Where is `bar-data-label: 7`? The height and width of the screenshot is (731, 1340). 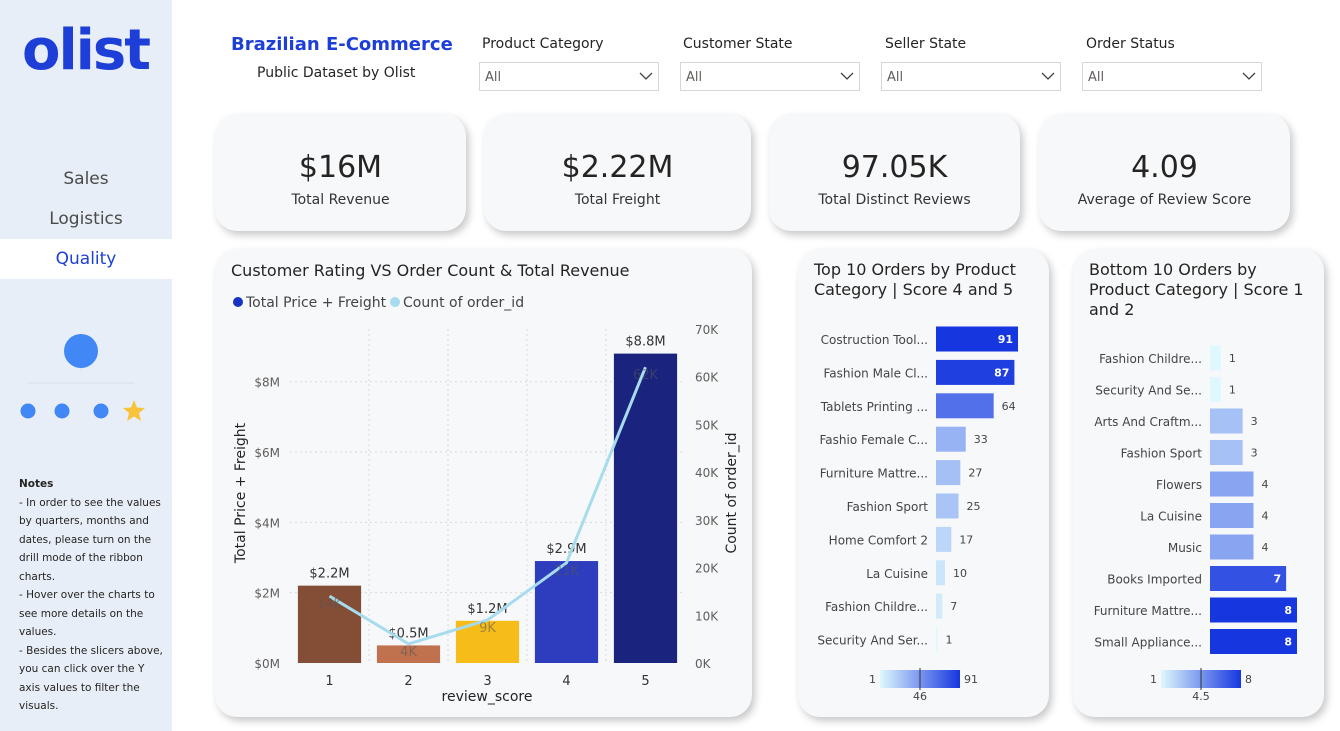
bar-data-label: 7 is located at coordinates (953, 606).